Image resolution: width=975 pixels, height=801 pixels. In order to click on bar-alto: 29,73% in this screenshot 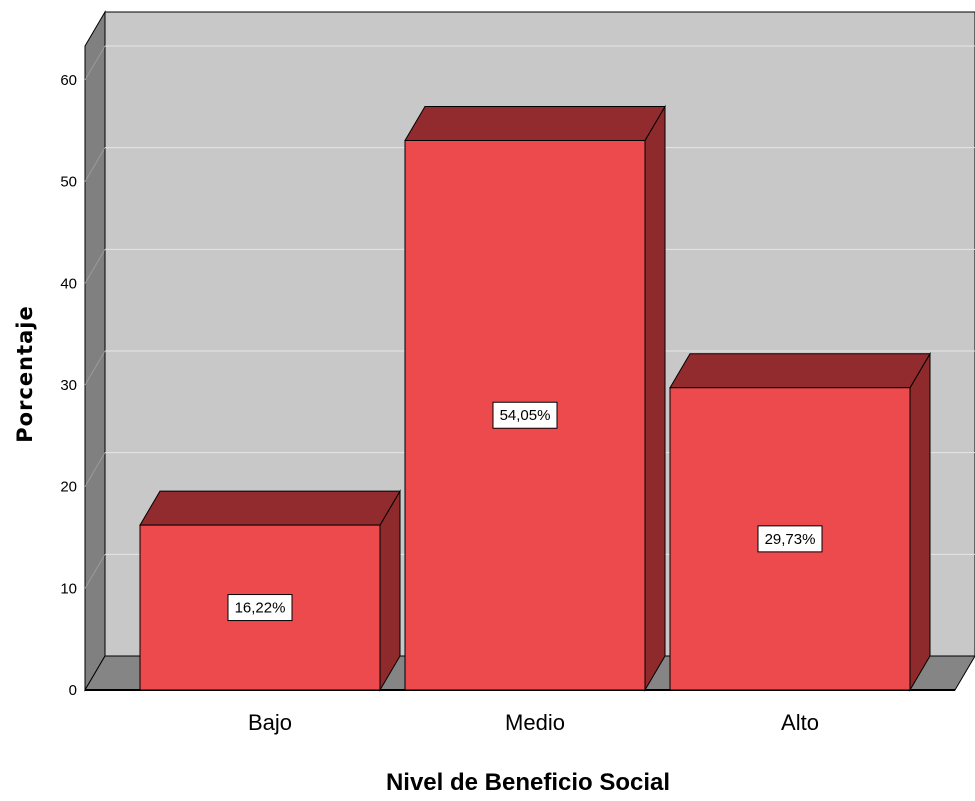, I will do `click(800, 521)`.